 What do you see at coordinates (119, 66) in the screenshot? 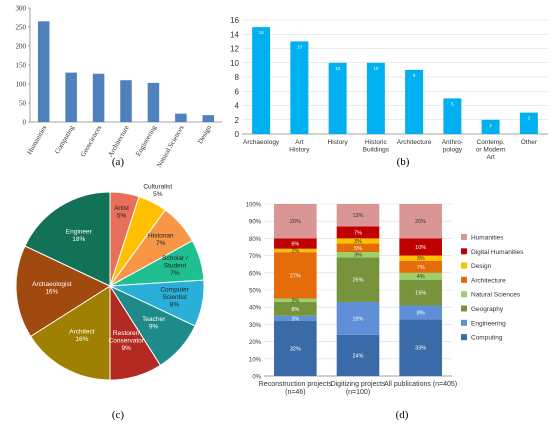
I see `chart-a-axes: 0 50 100 150 200 250 300` at bounding box center [119, 66].